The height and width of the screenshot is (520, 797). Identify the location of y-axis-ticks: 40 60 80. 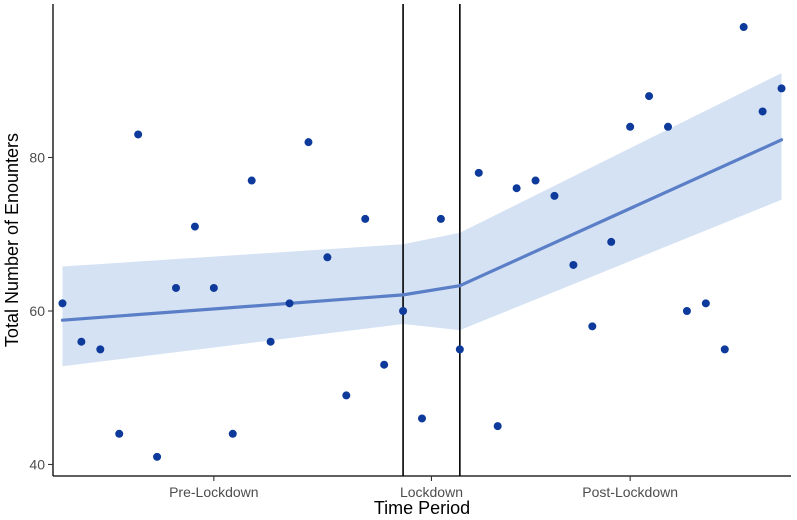
(41, 310).